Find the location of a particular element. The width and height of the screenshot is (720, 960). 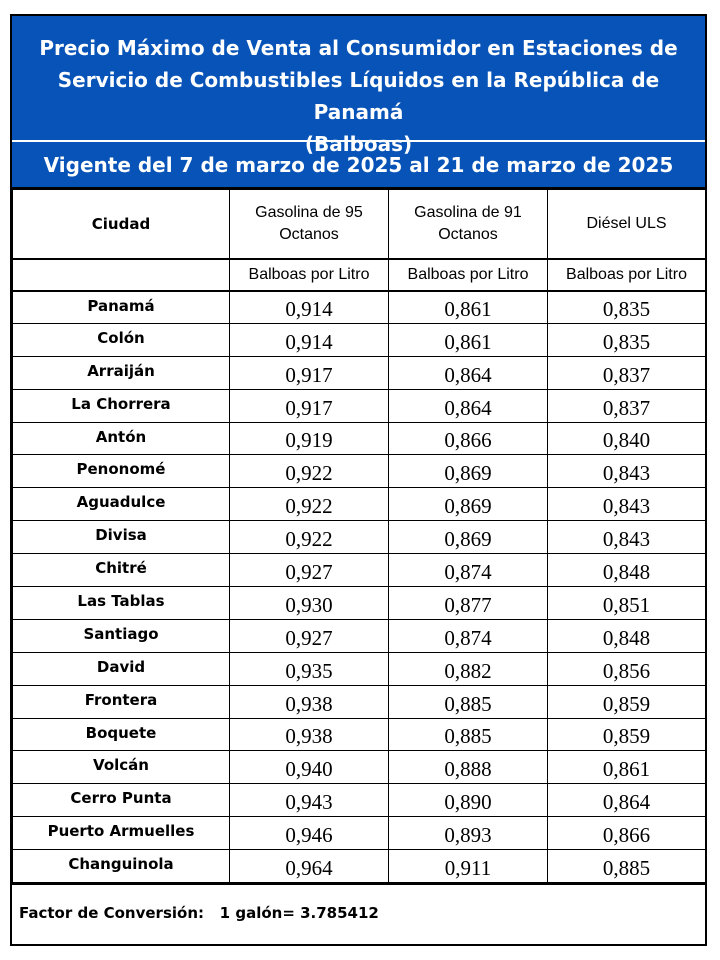

table-row: Divisa 0,922 0,869 0,843 is located at coordinates (359, 537).